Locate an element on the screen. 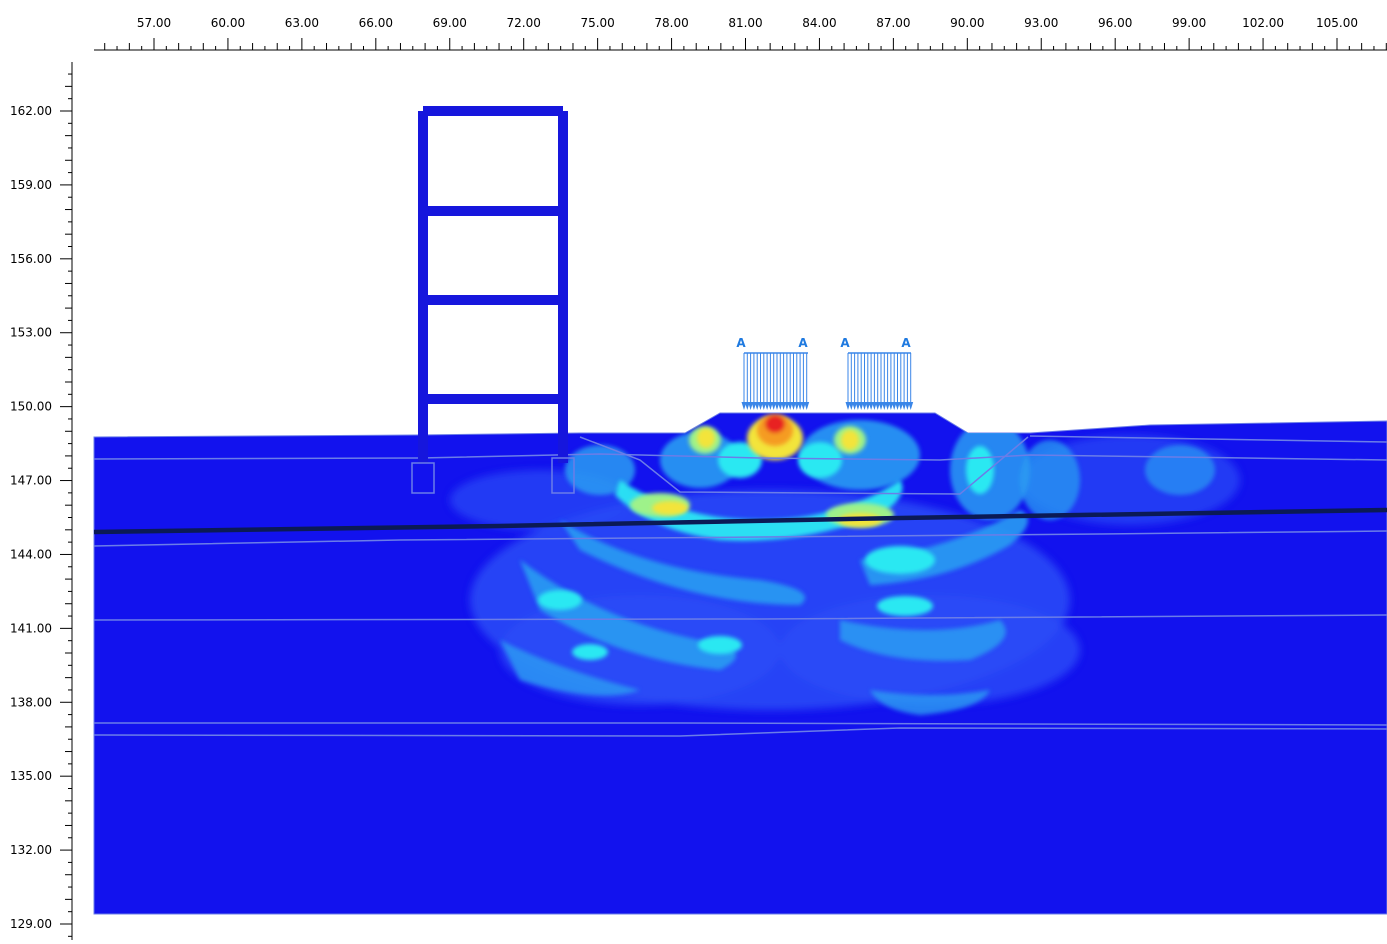  ruler-label-y: 138.00 is located at coordinates (31, 702).